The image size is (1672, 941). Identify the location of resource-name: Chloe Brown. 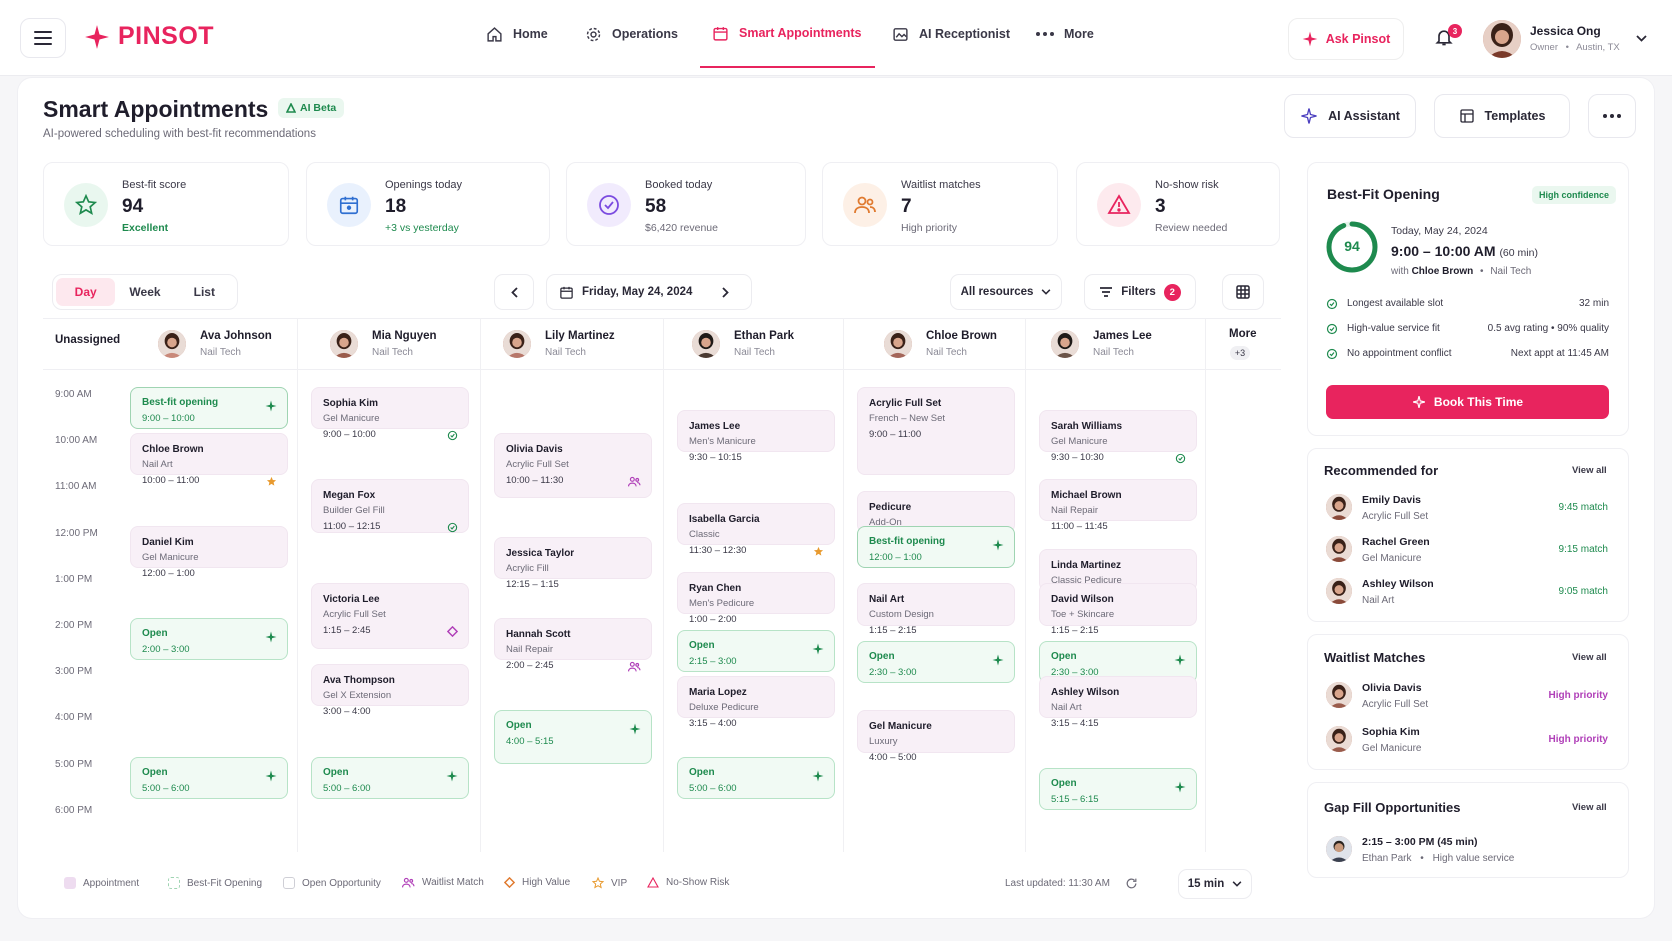
(961, 336).